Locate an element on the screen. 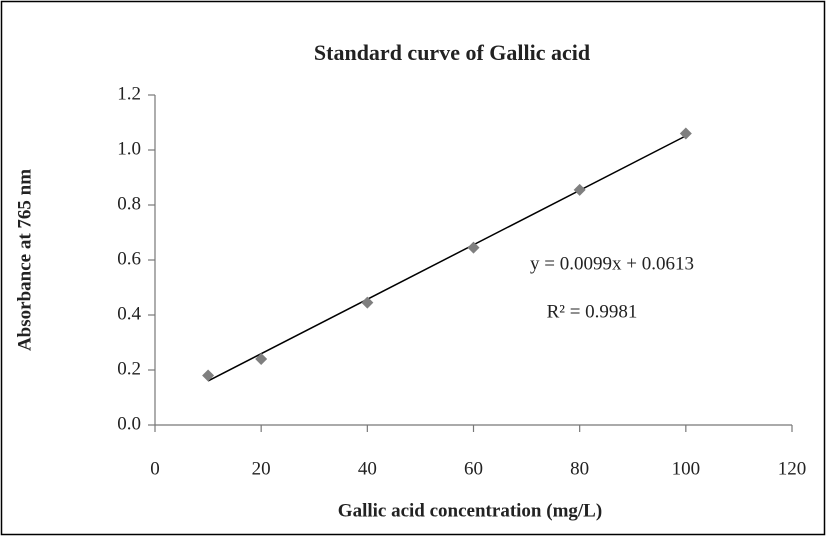 The width and height of the screenshot is (826, 536). r-squared: R² = 0.9981 is located at coordinates (592, 311).